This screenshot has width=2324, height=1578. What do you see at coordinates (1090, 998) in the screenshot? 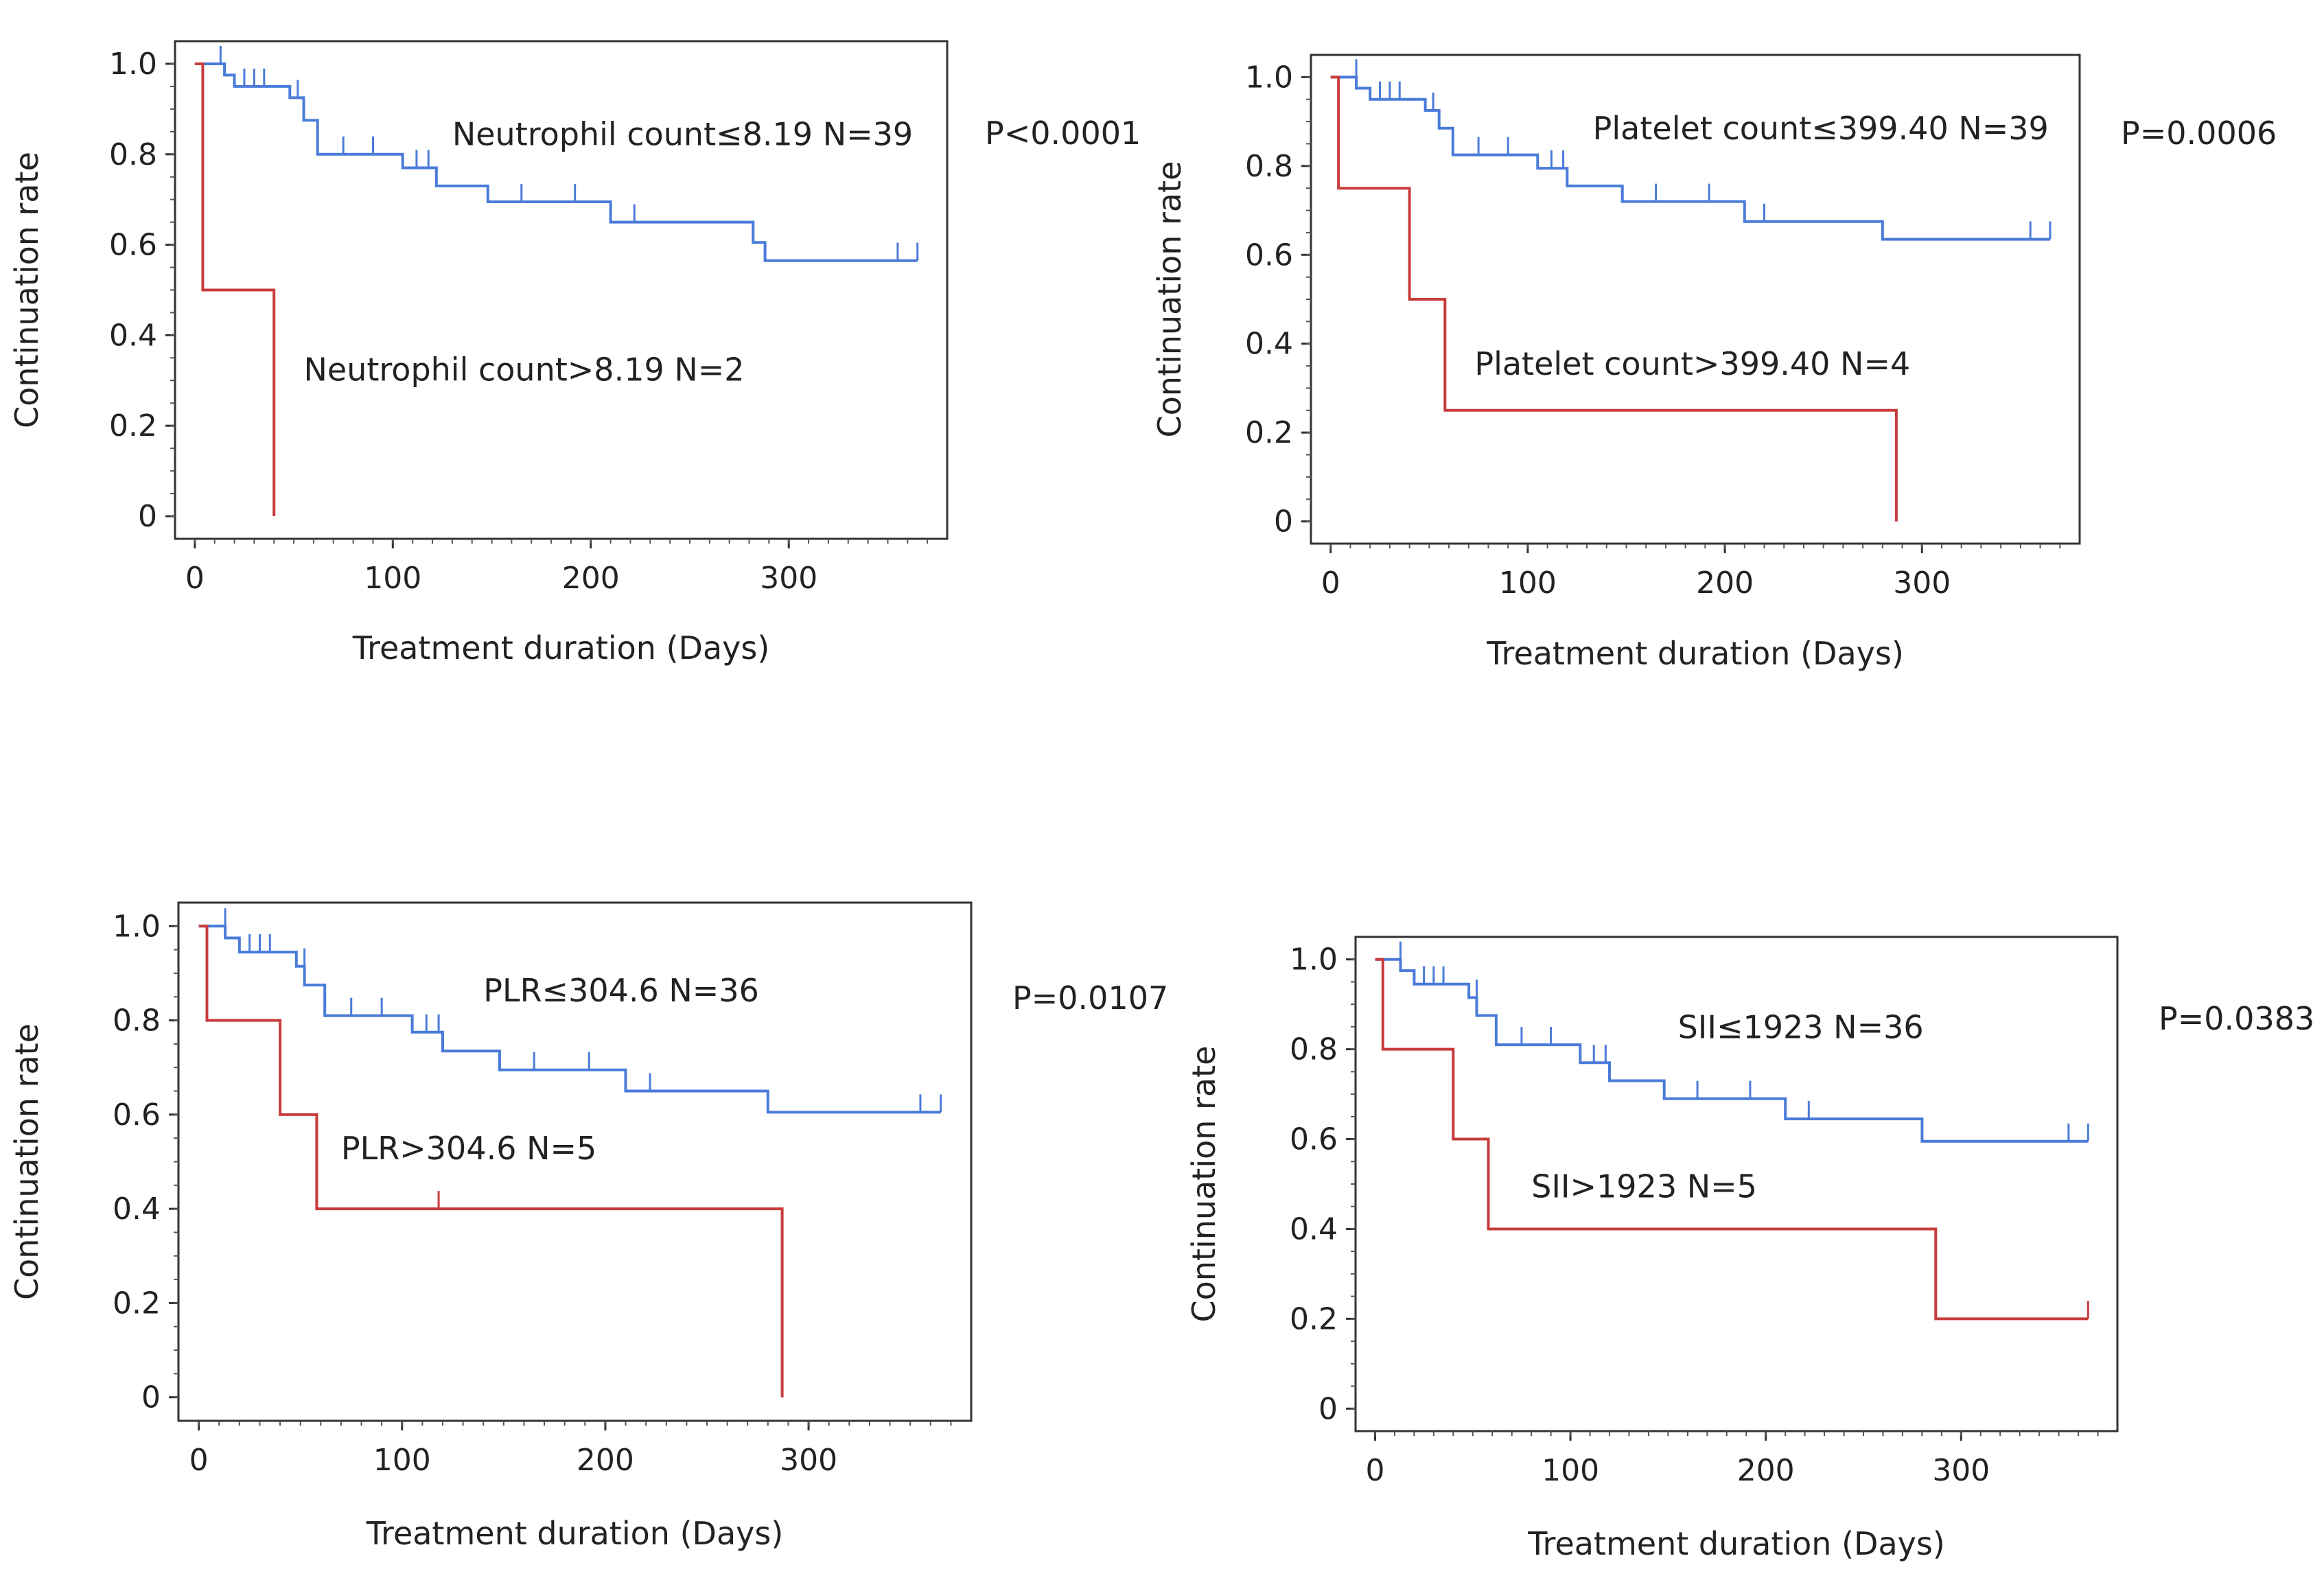
I see `p-value: P=0.0107` at bounding box center [1090, 998].